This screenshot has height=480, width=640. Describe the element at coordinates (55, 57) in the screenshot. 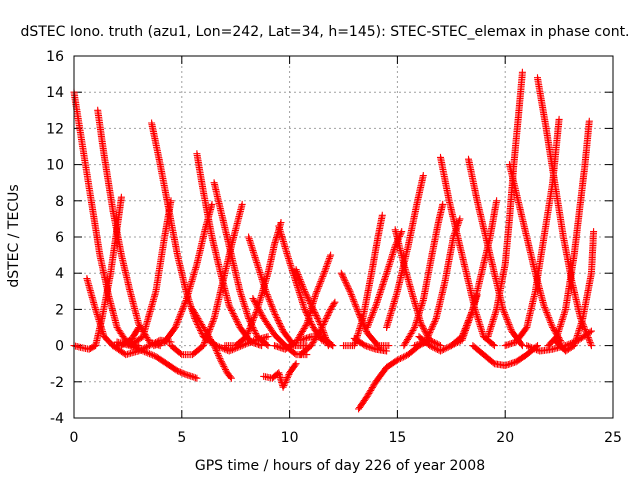

I see `y-tick-label: 16` at that location.